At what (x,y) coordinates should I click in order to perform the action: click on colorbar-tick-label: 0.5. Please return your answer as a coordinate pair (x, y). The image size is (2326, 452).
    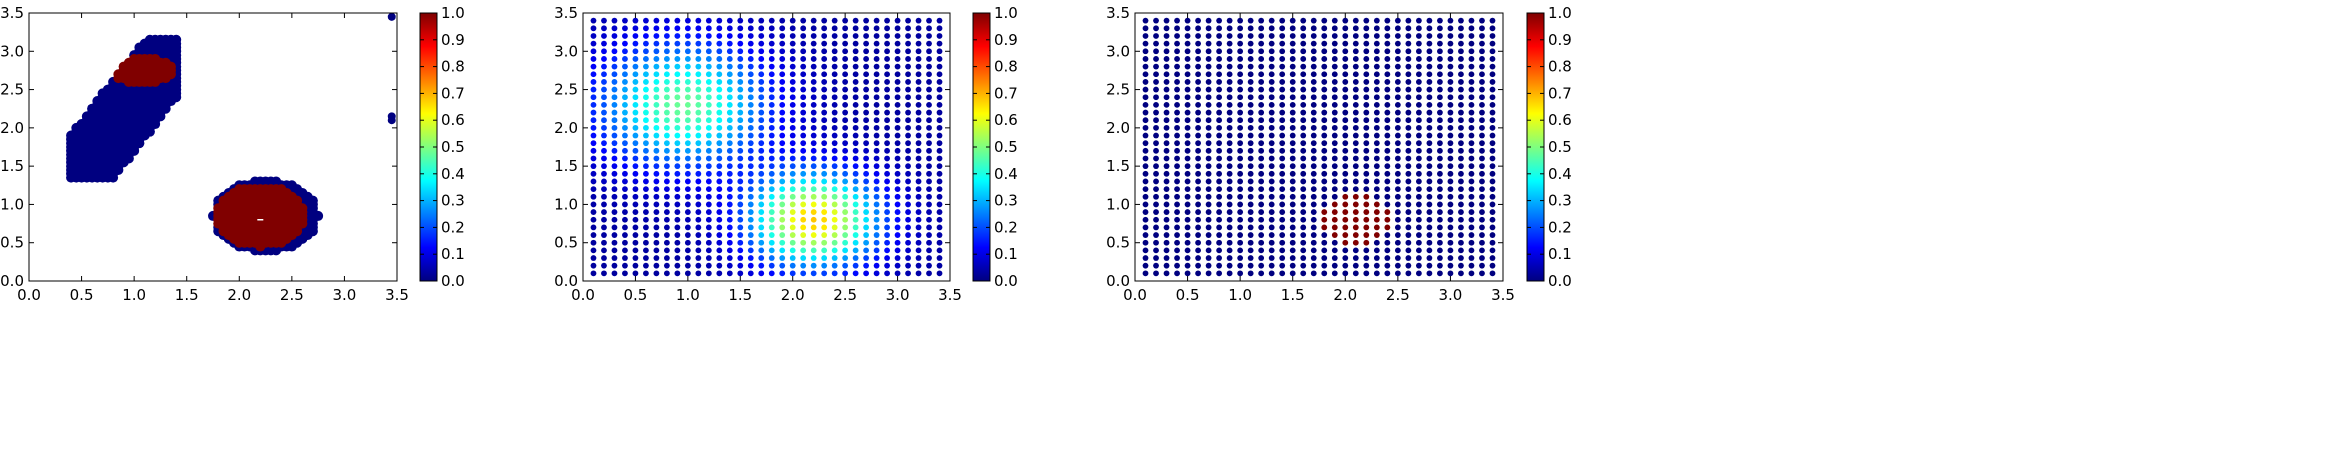
    Looking at the image, I should click on (1006, 147).